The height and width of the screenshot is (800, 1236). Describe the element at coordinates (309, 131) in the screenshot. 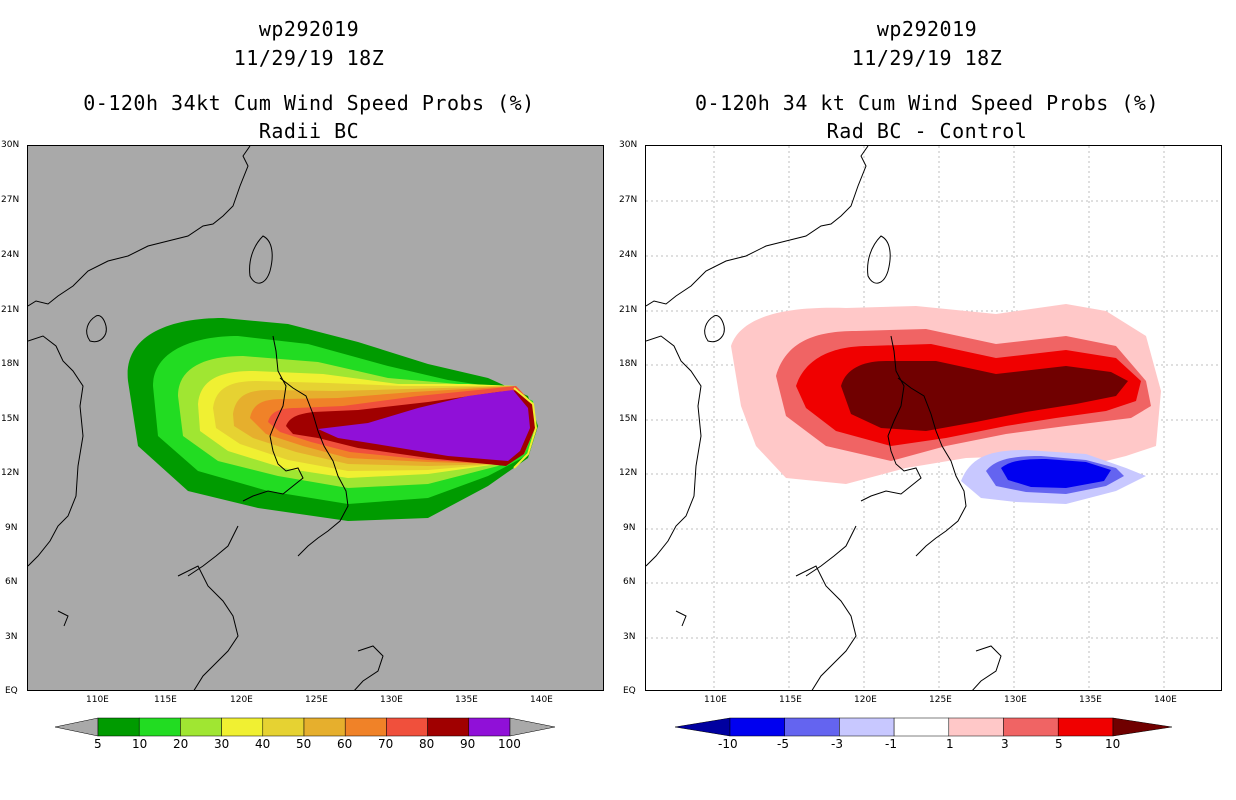

I see `left-subtitle: Radii BC` at that location.